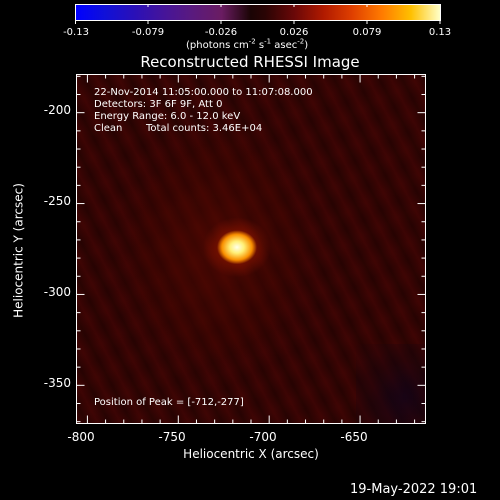 This screenshot has height=500, width=500. What do you see at coordinates (252, 41) in the screenshot?
I see `units-exp-1: -2` at bounding box center [252, 41].